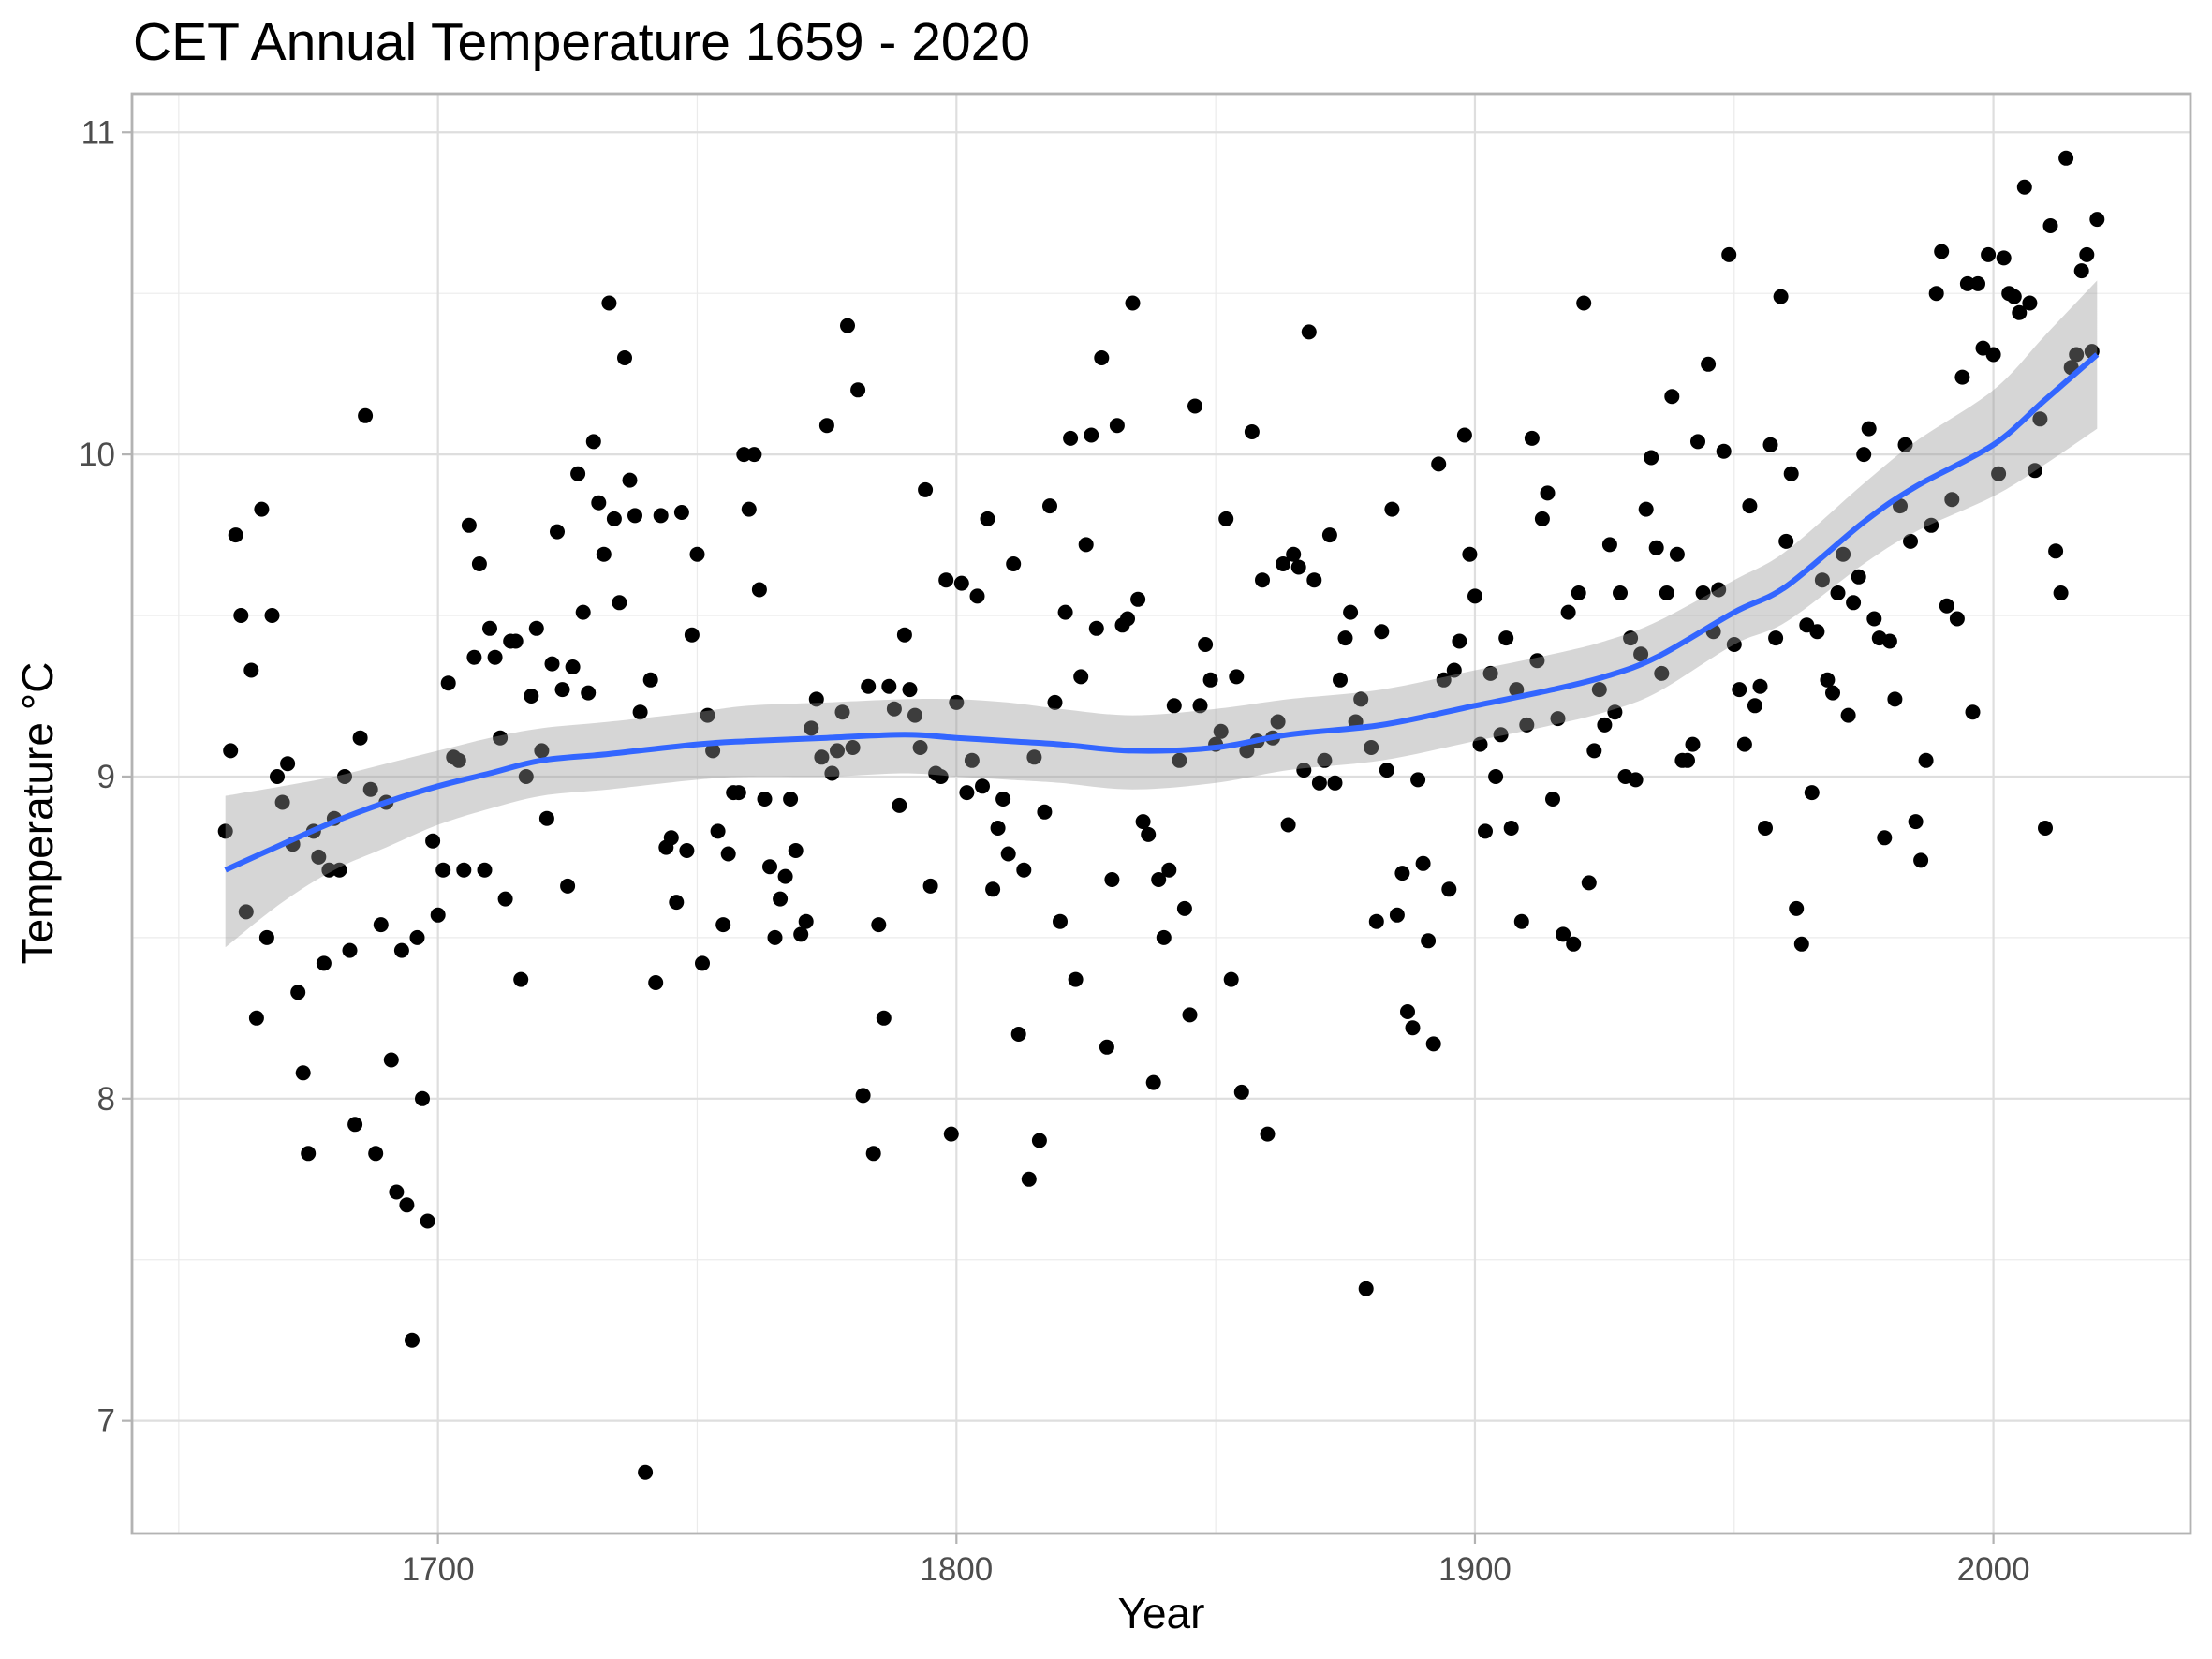 This screenshot has width=2212, height=1659. What do you see at coordinates (97, 455) in the screenshot?
I see `y-tick-label: 10` at bounding box center [97, 455].